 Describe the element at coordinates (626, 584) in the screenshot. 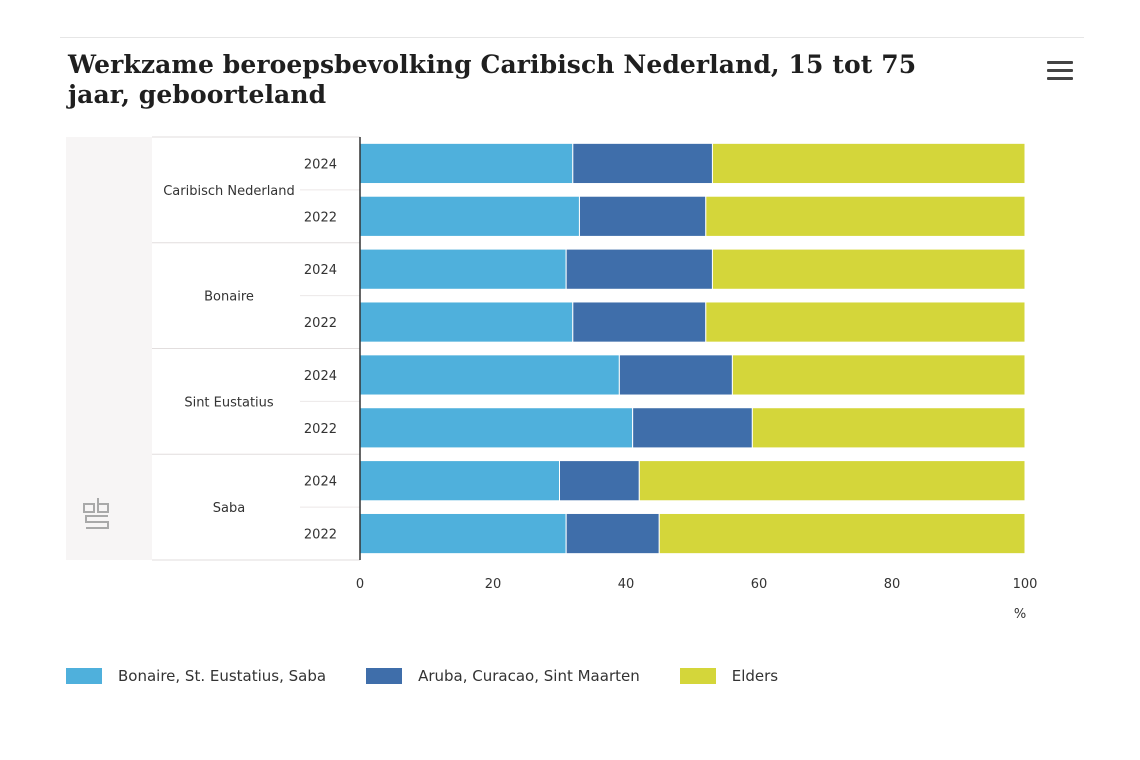

I see `x-tick-label: 40` at that location.